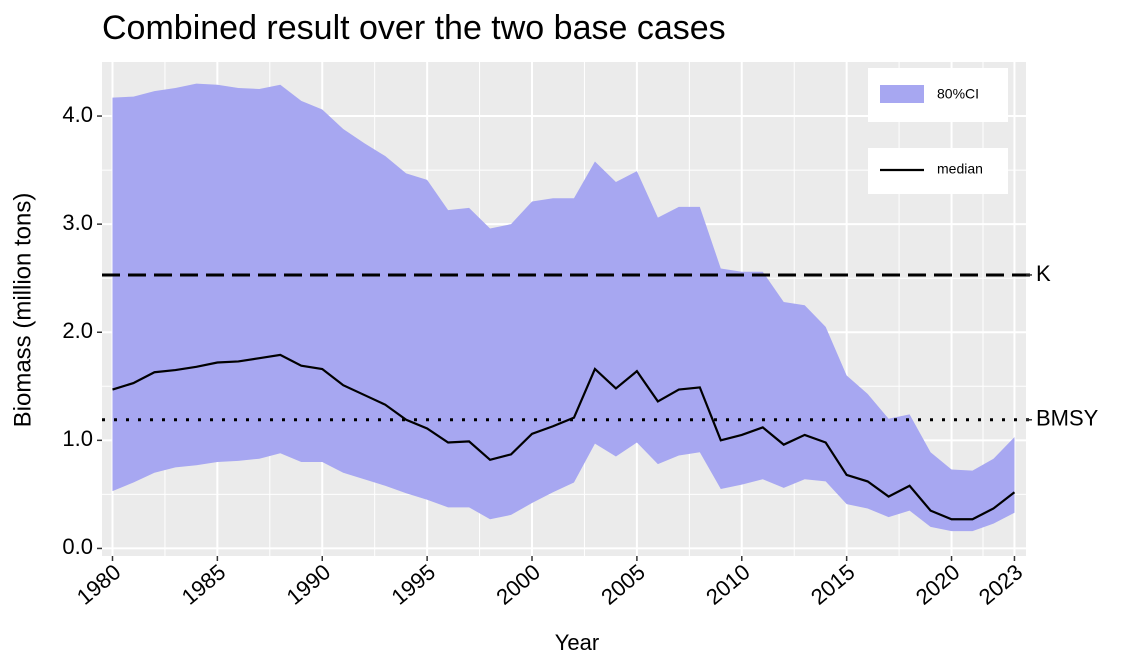 The image size is (1124, 660). Describe the element at coordinates (414, 28) in the screenshot. I see `chart-title: Combined result over the two base cases` at that location.